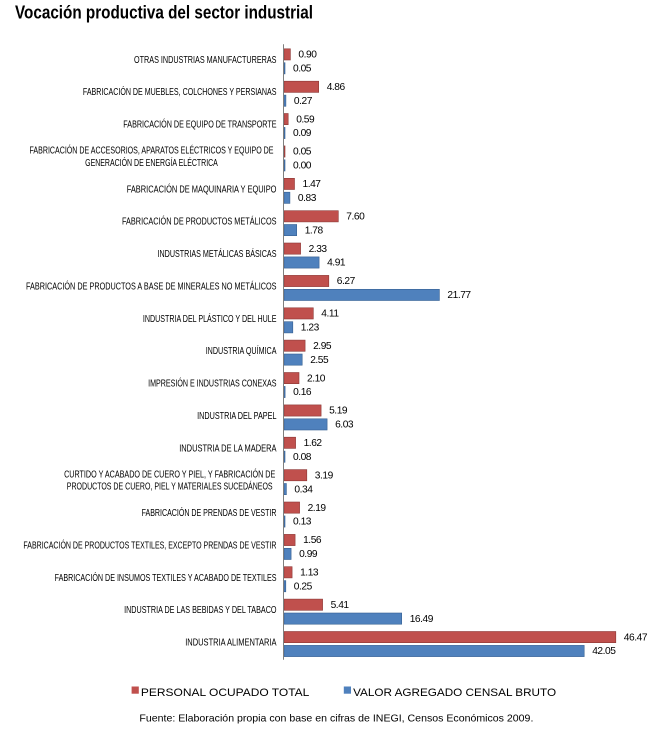 This screenshot has height=744, width=656. What do you see at coordinates (316, 378) in the screenshot?
I see `svg-text: 2.10` at bounding box center [316, 378].